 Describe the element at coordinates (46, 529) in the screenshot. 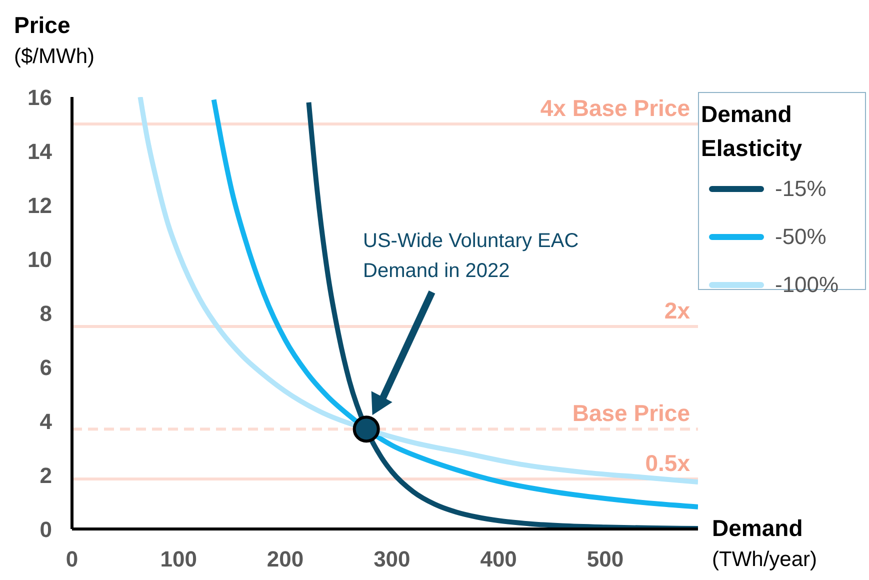

I see `y-tick-label: 0` at that location.